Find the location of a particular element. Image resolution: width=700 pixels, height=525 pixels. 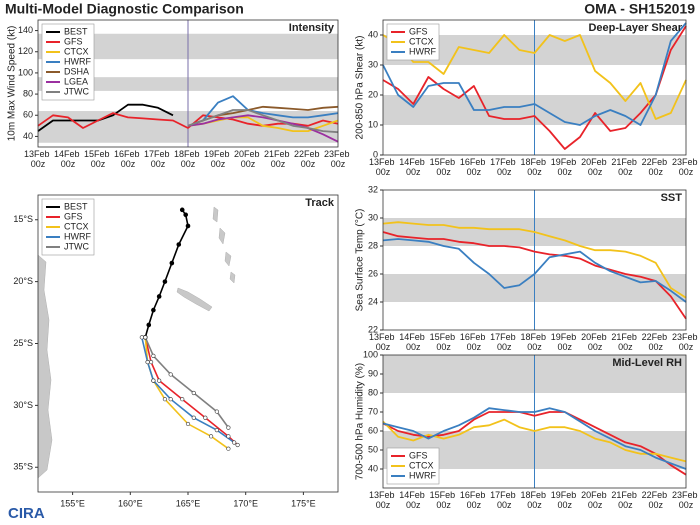

y-tick-label: 140 is located at coordinates (25, 30).